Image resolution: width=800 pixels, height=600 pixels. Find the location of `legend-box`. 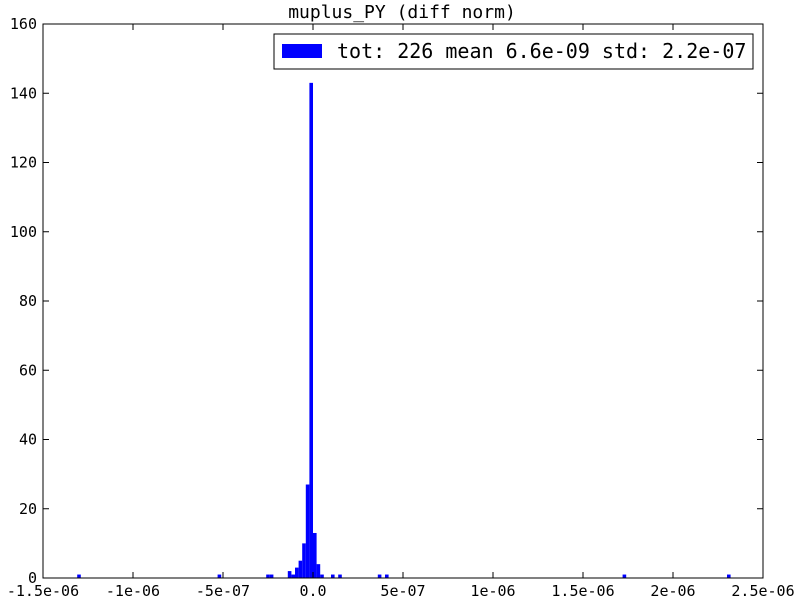

legend-box is located at coordinates (513, 51).